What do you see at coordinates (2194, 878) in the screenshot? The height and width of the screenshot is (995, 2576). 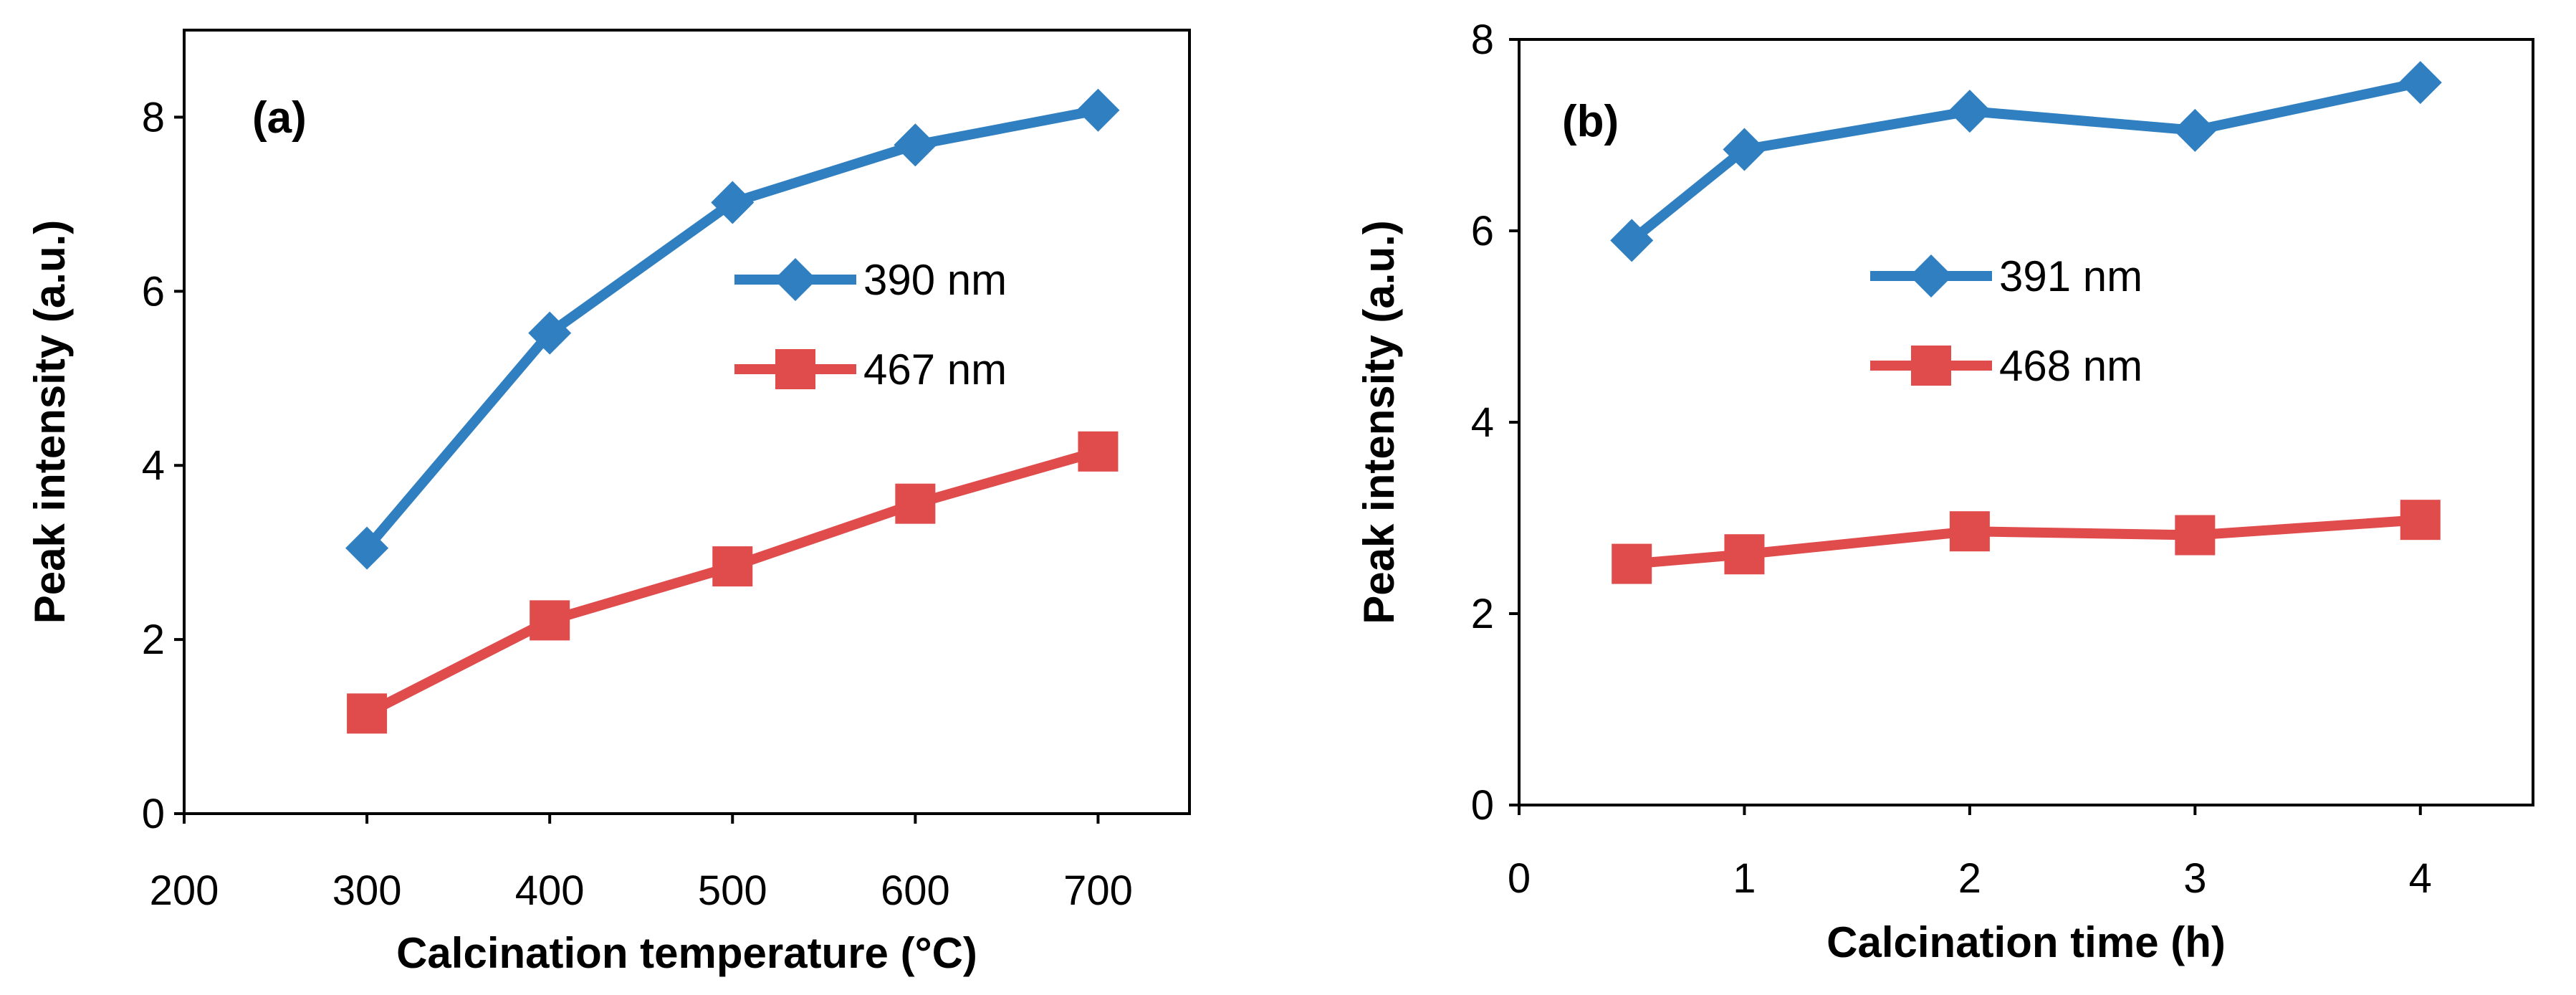 I see `x-tick-label: 3` at bounding box center [2194, 878].